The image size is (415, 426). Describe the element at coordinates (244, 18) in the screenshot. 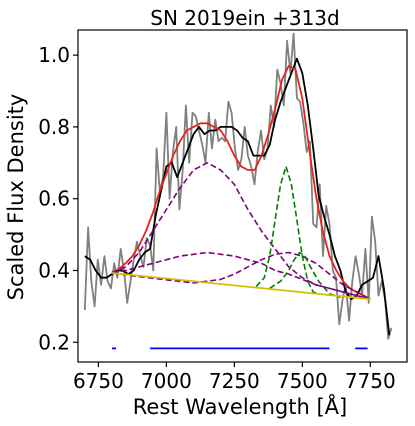

I see `chart-title: SN 2019ein +313d` at that location.